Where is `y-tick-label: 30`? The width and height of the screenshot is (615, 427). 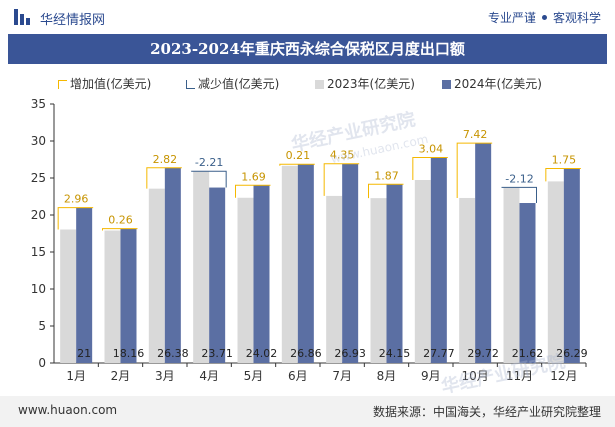 y-tick-label: 30 is located at coordinates (38, 141).